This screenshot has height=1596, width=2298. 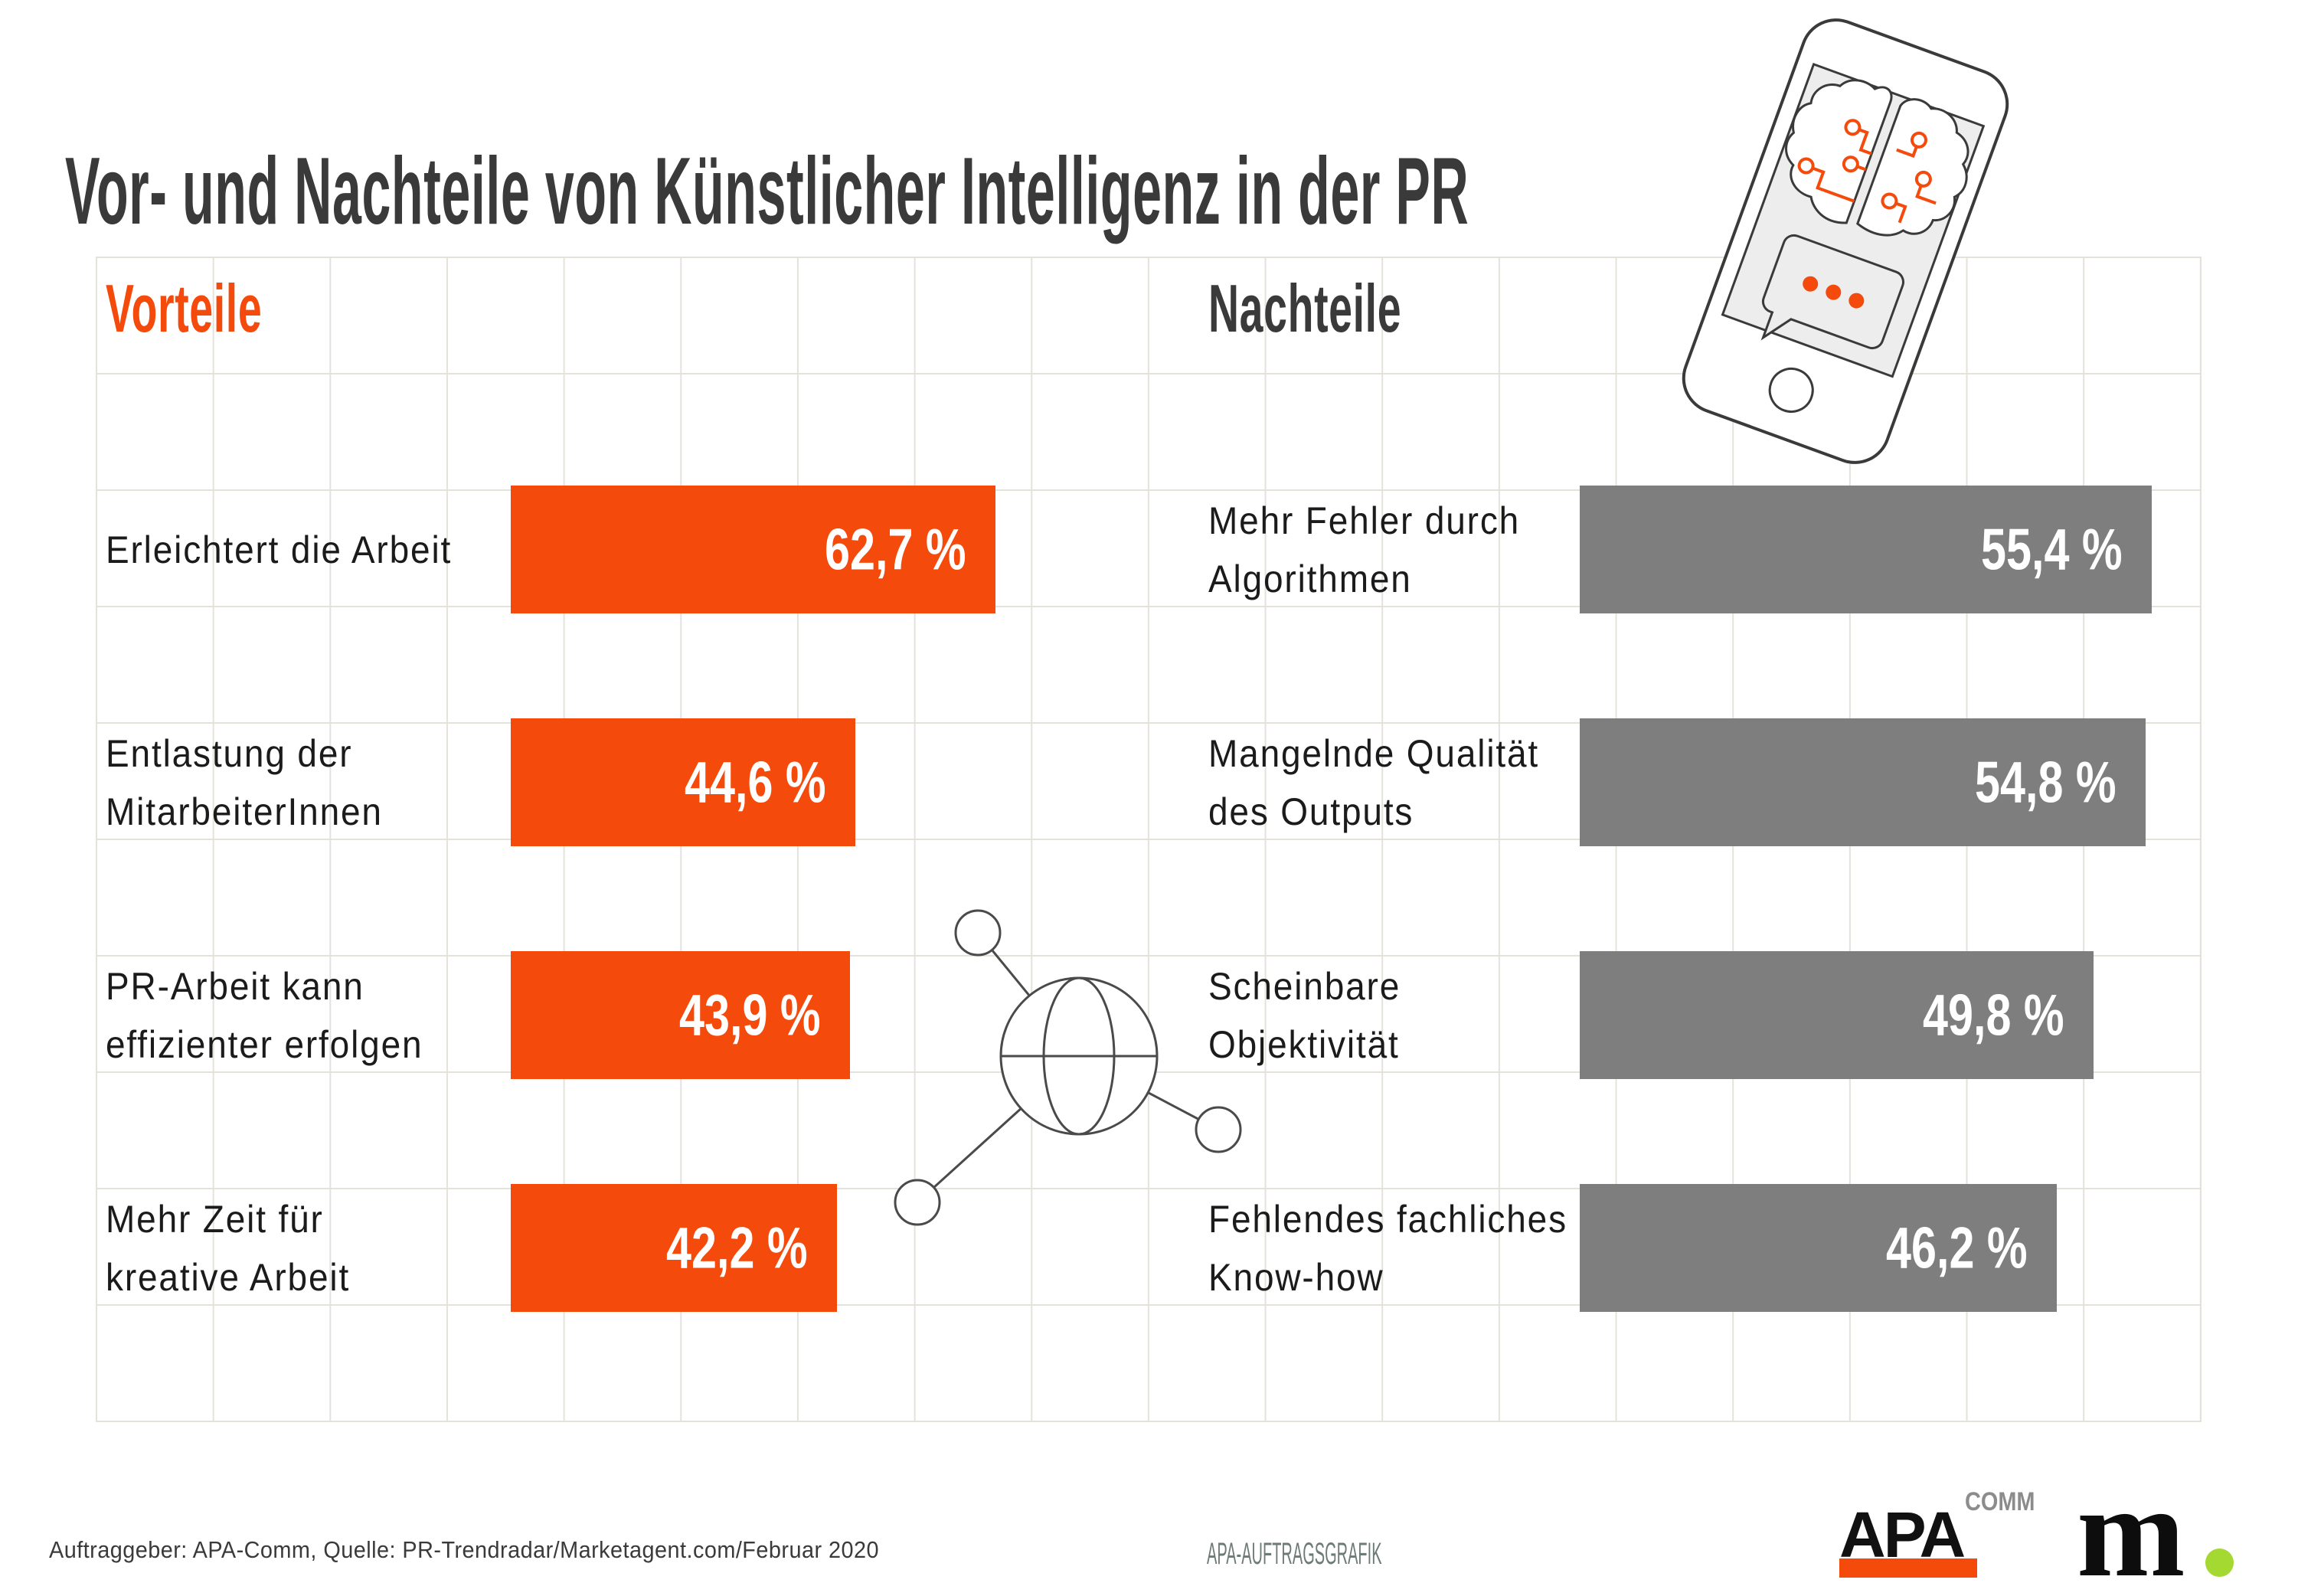 I want to click on row-label: Entlastung der MitarbeiterInnen, so click(x=244, y=782).